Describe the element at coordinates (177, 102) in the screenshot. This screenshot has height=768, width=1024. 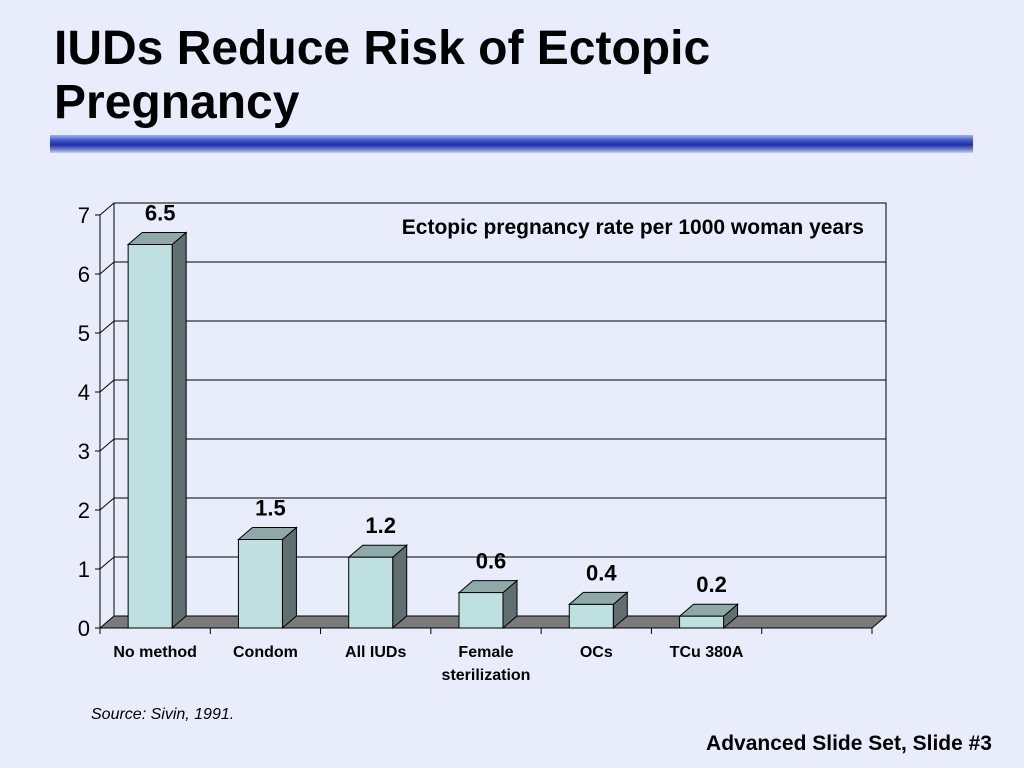
I see `slide-title-line2: Pregnancy` at that location.